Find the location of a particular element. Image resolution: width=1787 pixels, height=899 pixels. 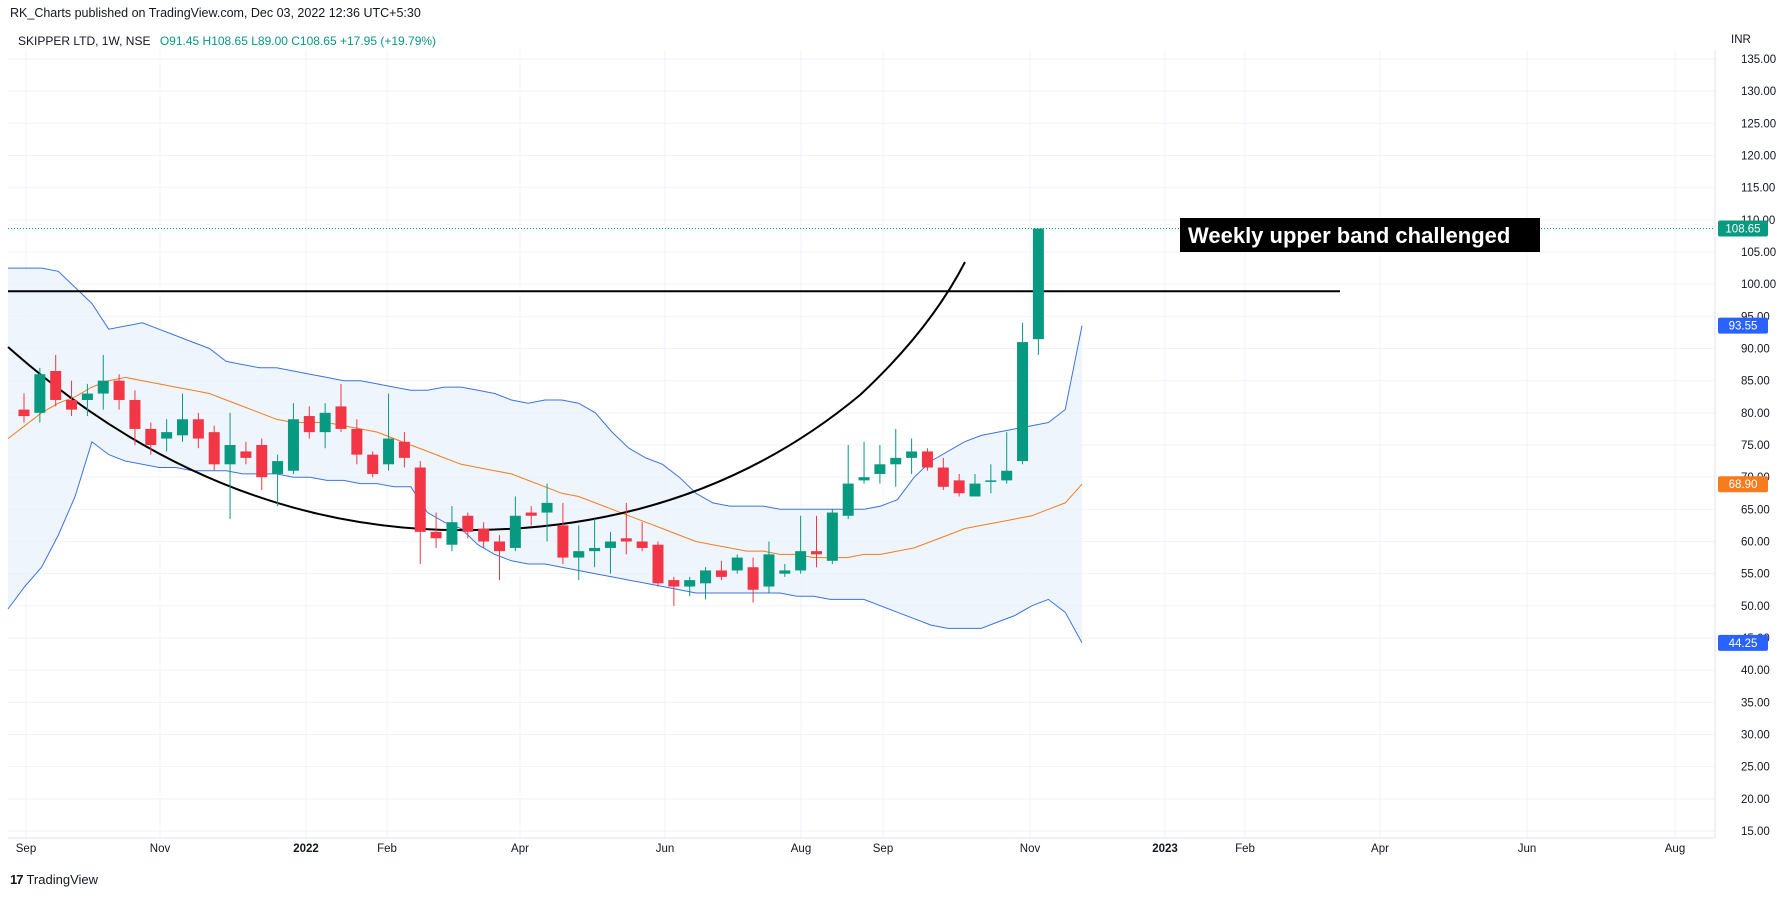

price-label-text: 108.65 is located at coordinates (1742, 230).